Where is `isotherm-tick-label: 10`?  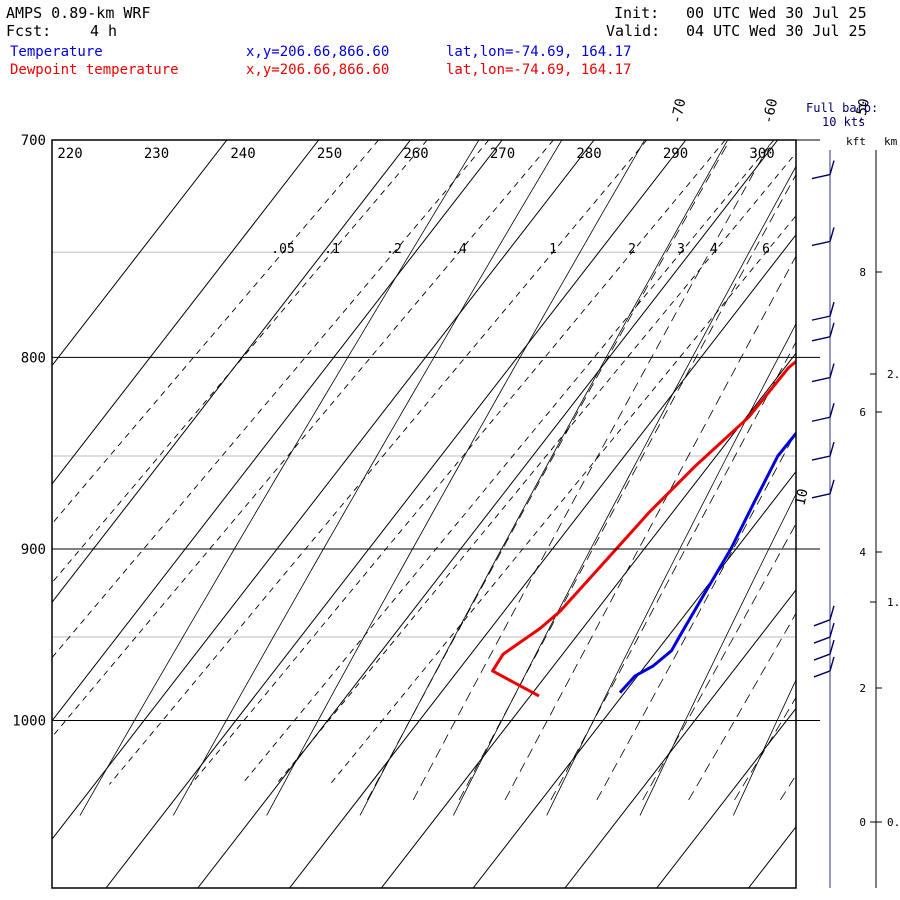
isotherm-tick-label: 10 is located at coordinates (802, 497).